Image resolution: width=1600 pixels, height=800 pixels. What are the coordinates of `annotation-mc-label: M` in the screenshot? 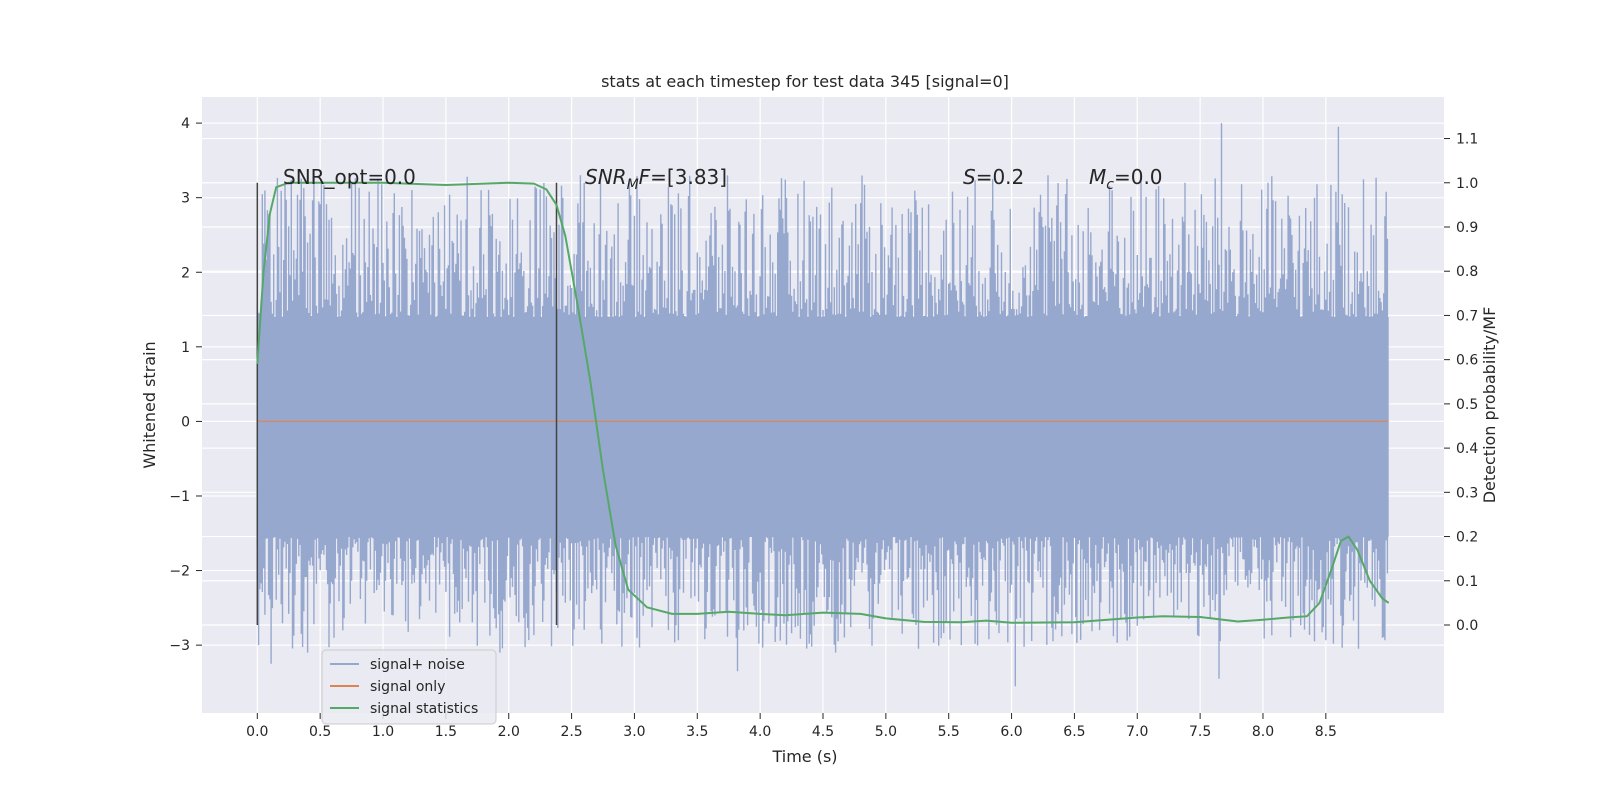 It's located at (1097, 177).